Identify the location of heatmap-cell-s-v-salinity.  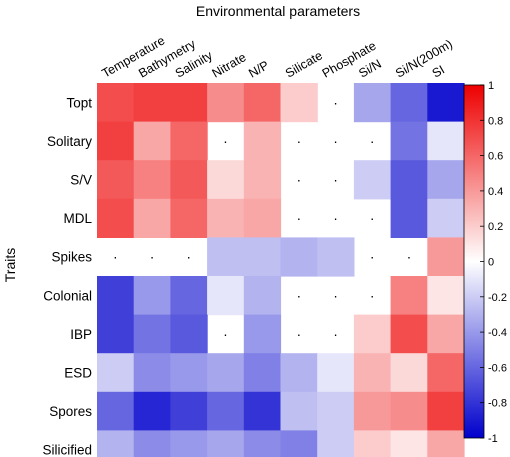
(189, 180).